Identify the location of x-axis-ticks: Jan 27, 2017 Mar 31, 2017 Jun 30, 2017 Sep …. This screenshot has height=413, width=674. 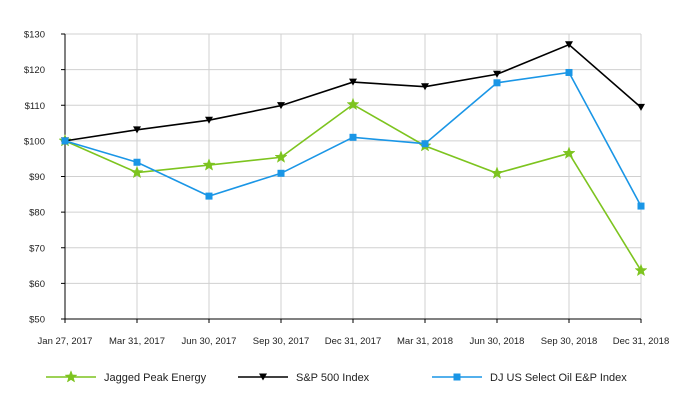
(354, 341).